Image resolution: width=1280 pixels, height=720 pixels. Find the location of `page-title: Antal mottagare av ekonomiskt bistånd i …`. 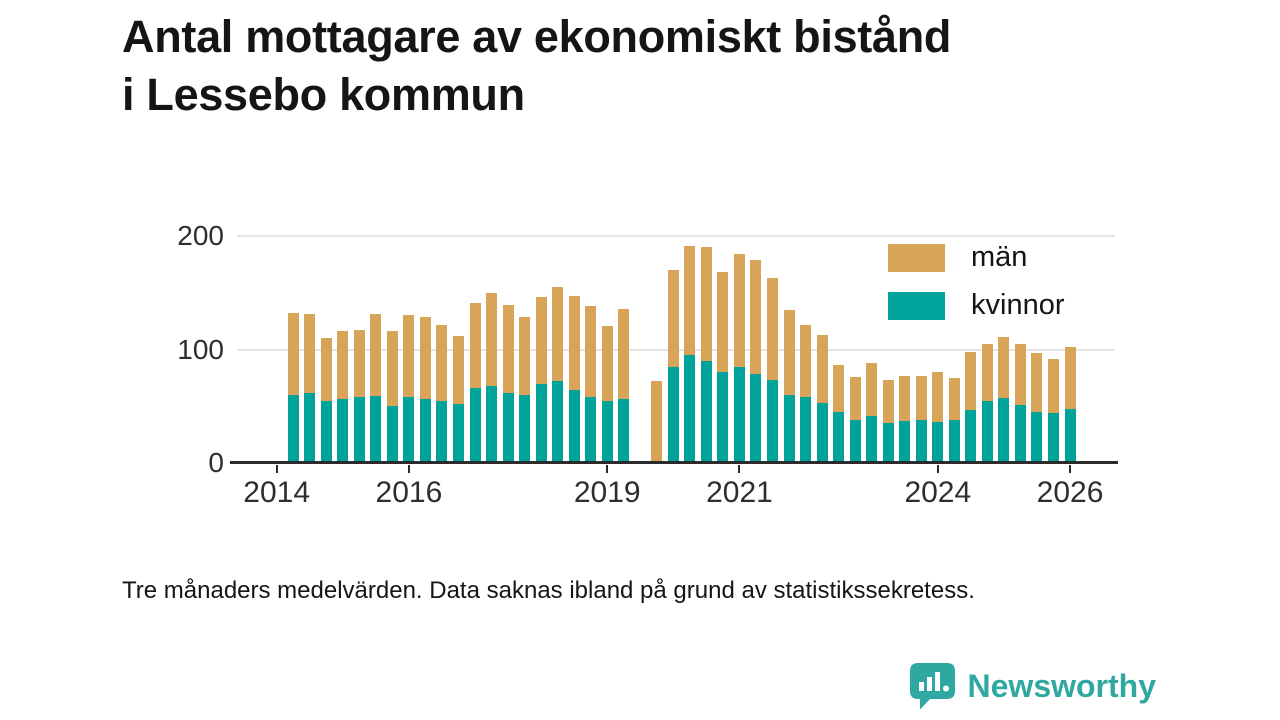

page-title: Antal mottagare av ekonomiskt bistånd i … is located at coordinates (537, 65).